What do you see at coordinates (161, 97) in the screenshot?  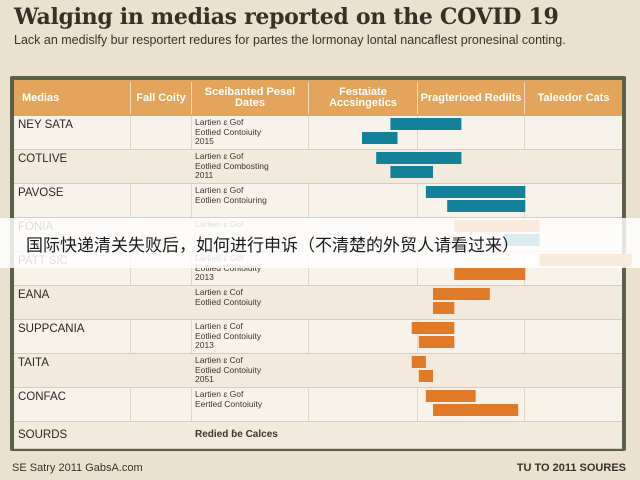 I see `header-fall-coity: Fall Coity` at bounding box center [161, 97].